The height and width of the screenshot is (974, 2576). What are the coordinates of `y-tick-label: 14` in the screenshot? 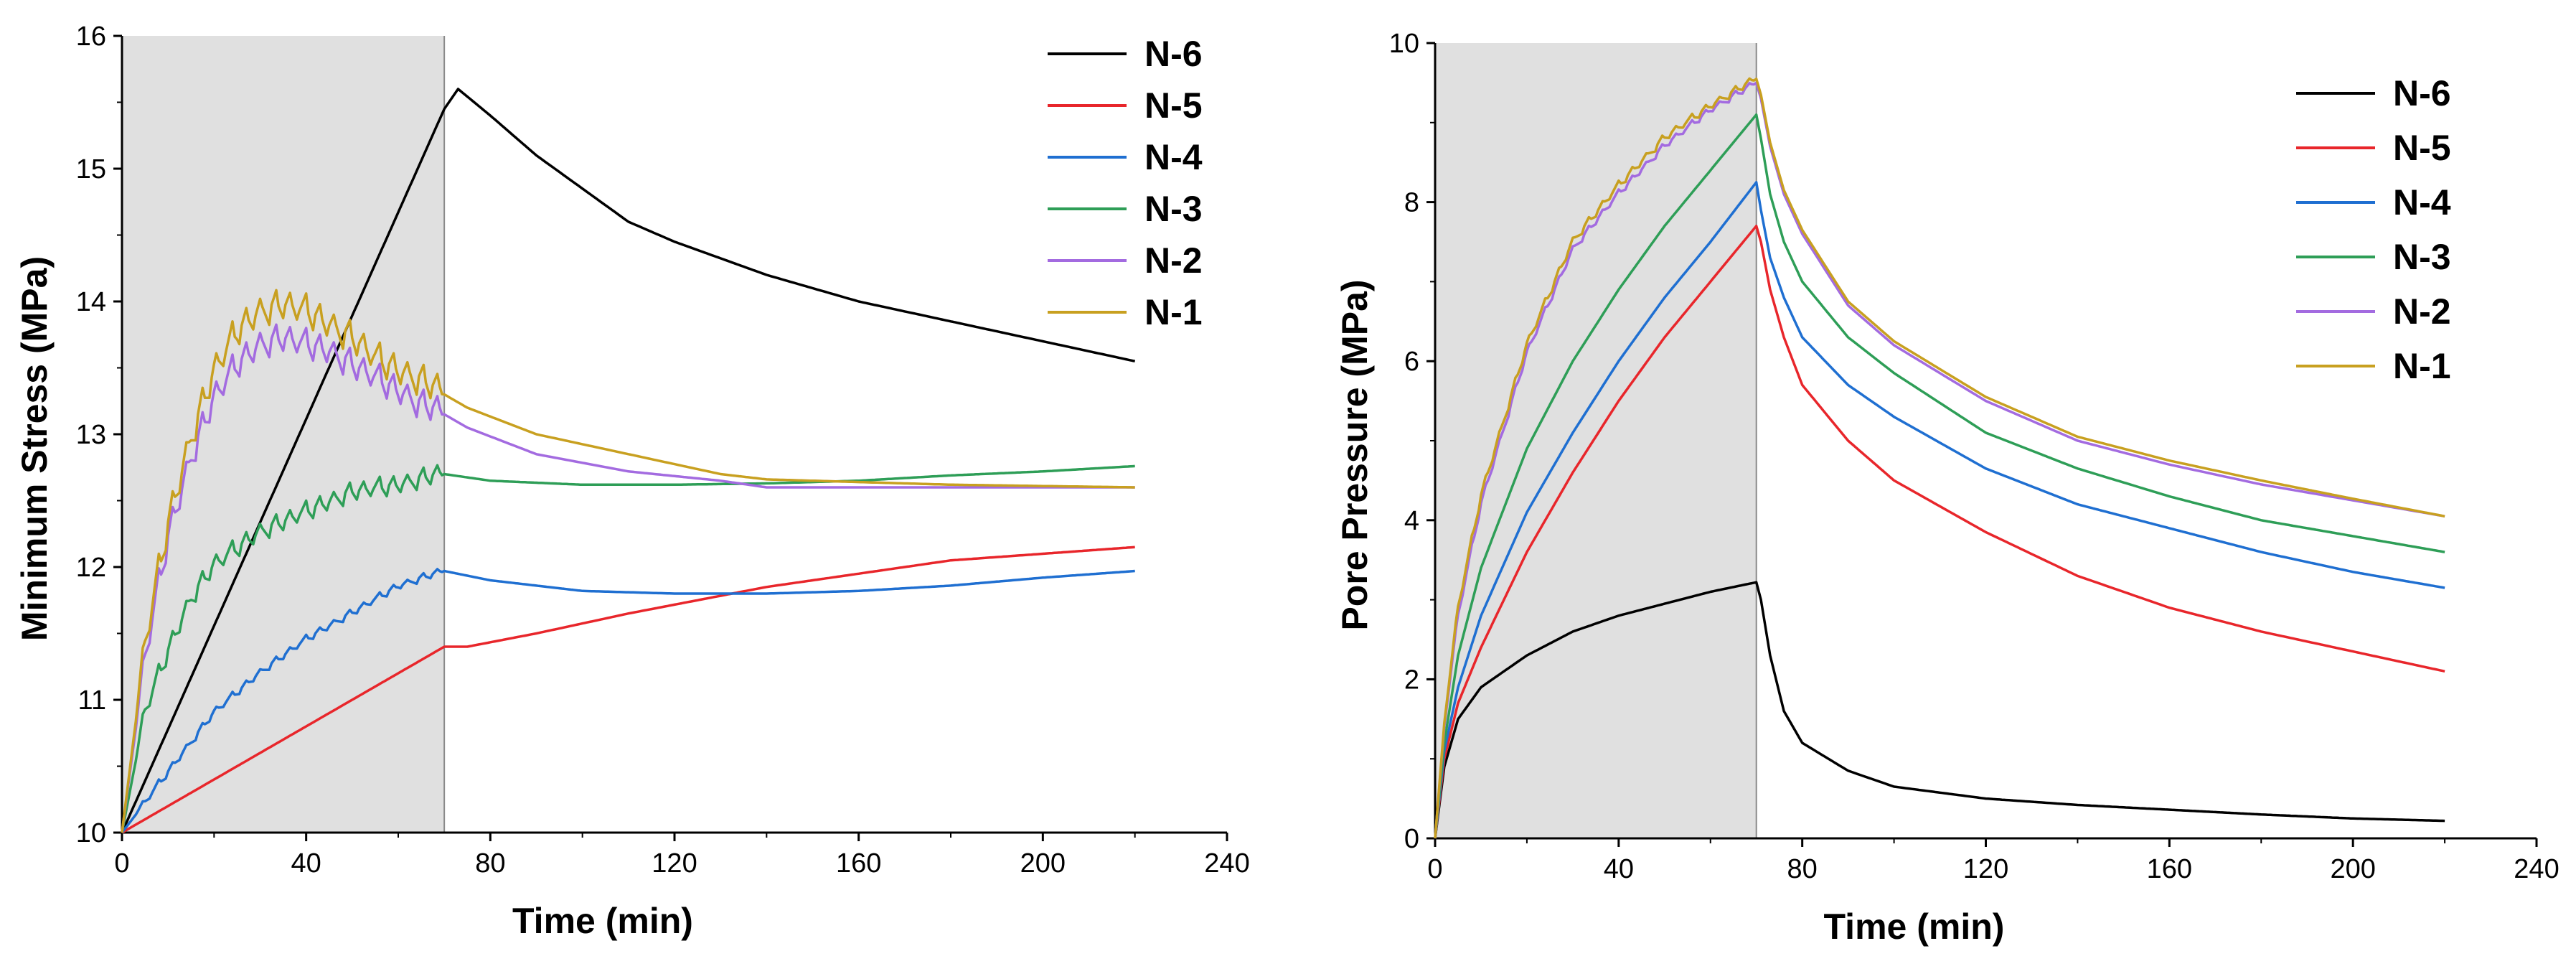 It's located at (91, 302).